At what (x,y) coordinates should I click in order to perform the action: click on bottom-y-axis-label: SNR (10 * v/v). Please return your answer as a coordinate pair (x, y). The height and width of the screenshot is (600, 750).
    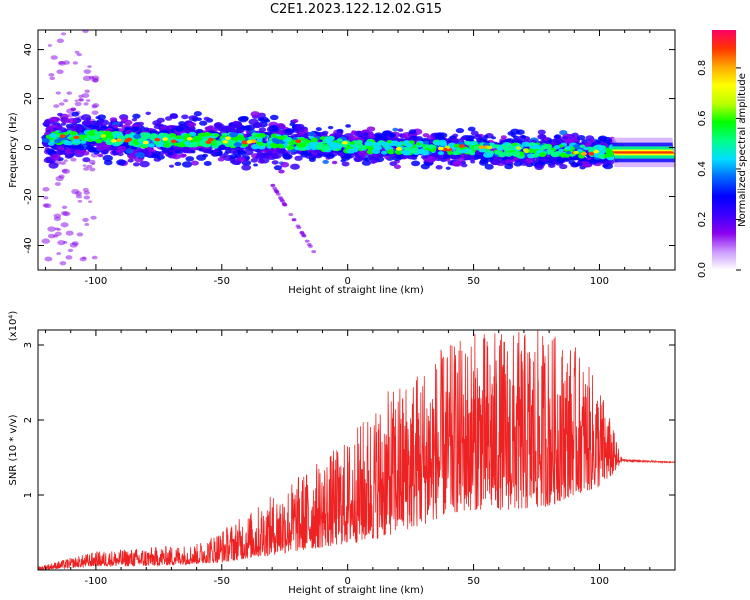
    Looking at the image, I should click on (13, 449).